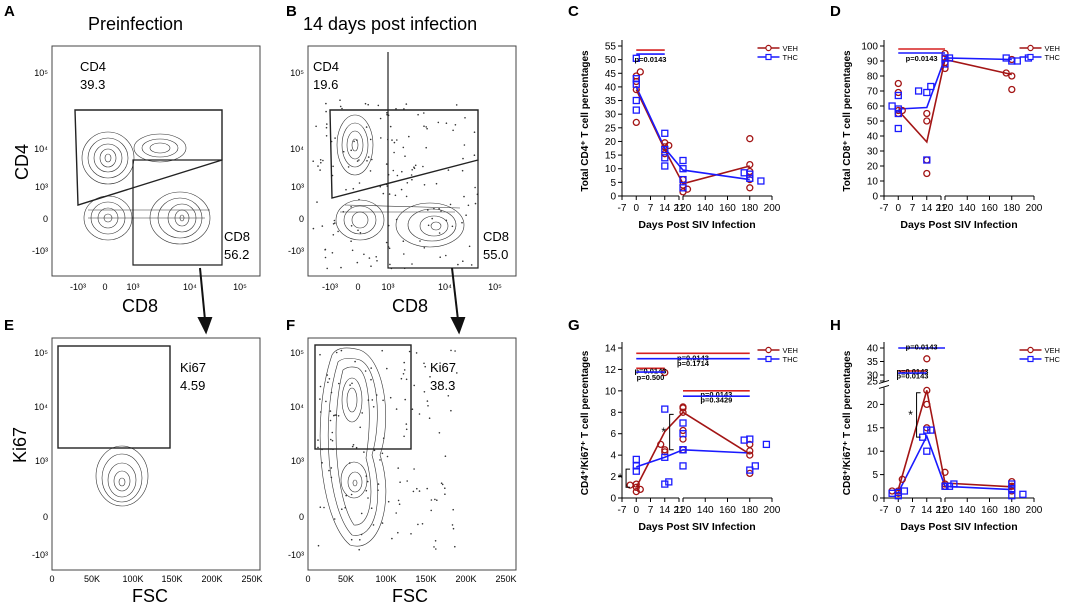 Image resolution: width=1084 pixels, height=606 pixels. What do you see at coordinates (873, 62) in the screenshot?
I see `y-tick-label: 90` at bounding box center [873, 62].